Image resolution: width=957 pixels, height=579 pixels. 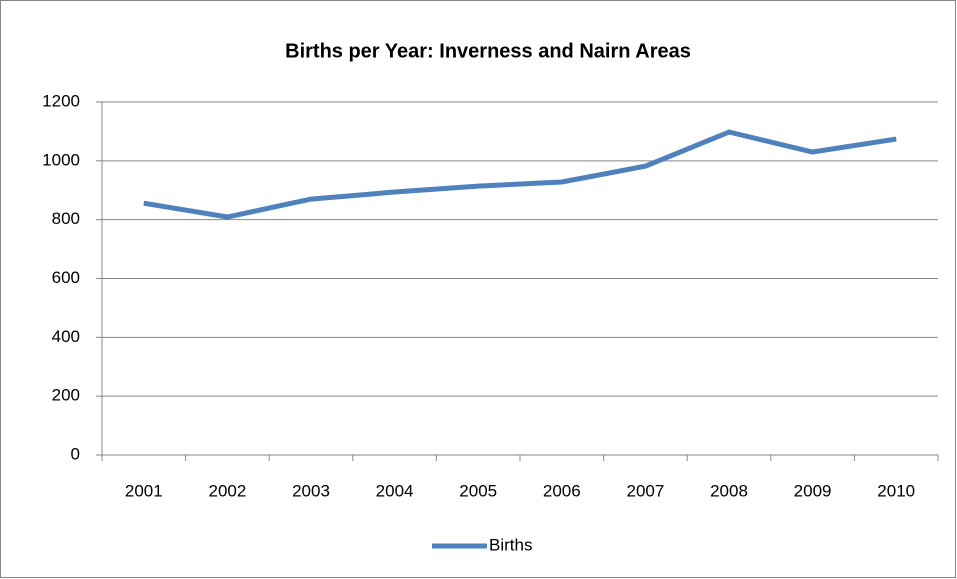 What do you see at coordinates (395, 490) in the screenshot?
I see `x-tick-label: 2004` at bounding box center [395, 490].